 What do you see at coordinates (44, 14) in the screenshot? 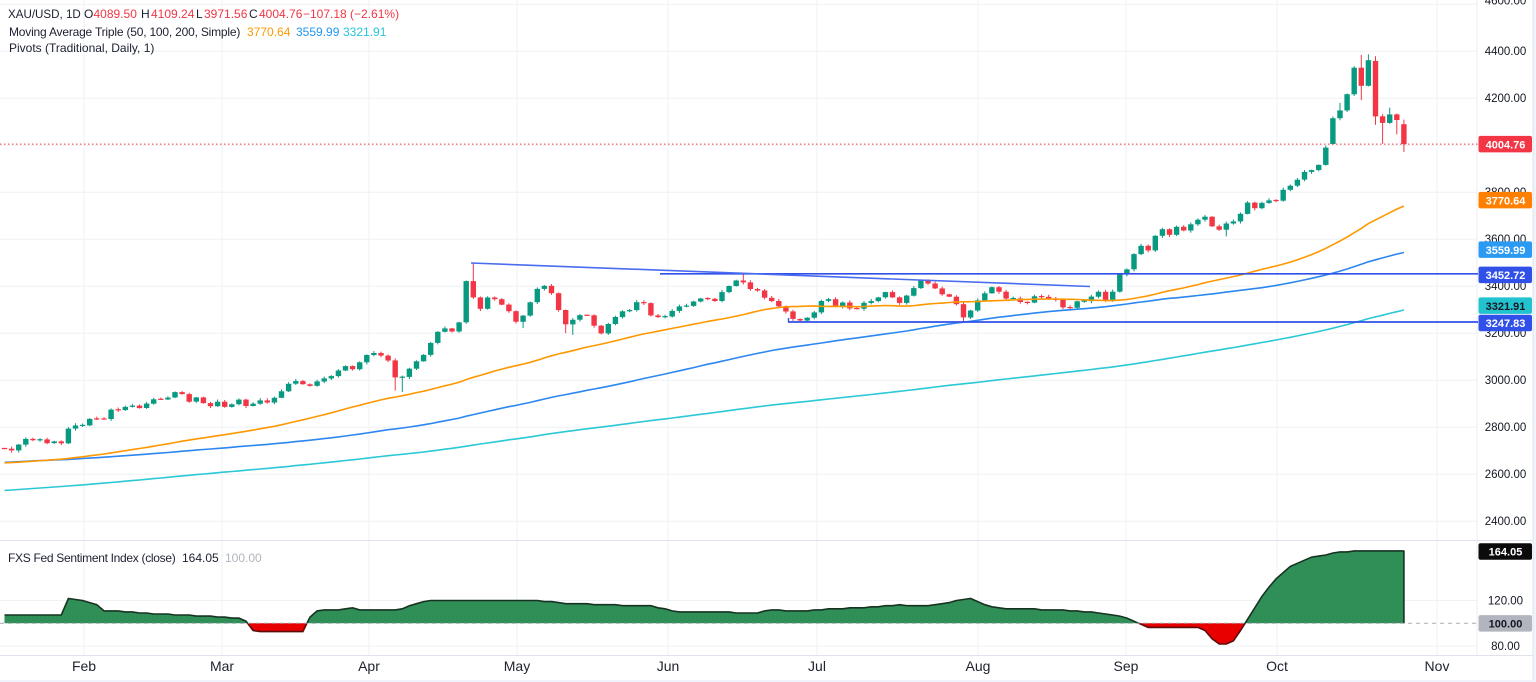
I see `svg-text: XAU/USD, 1D` at bounding box center [44, 14].